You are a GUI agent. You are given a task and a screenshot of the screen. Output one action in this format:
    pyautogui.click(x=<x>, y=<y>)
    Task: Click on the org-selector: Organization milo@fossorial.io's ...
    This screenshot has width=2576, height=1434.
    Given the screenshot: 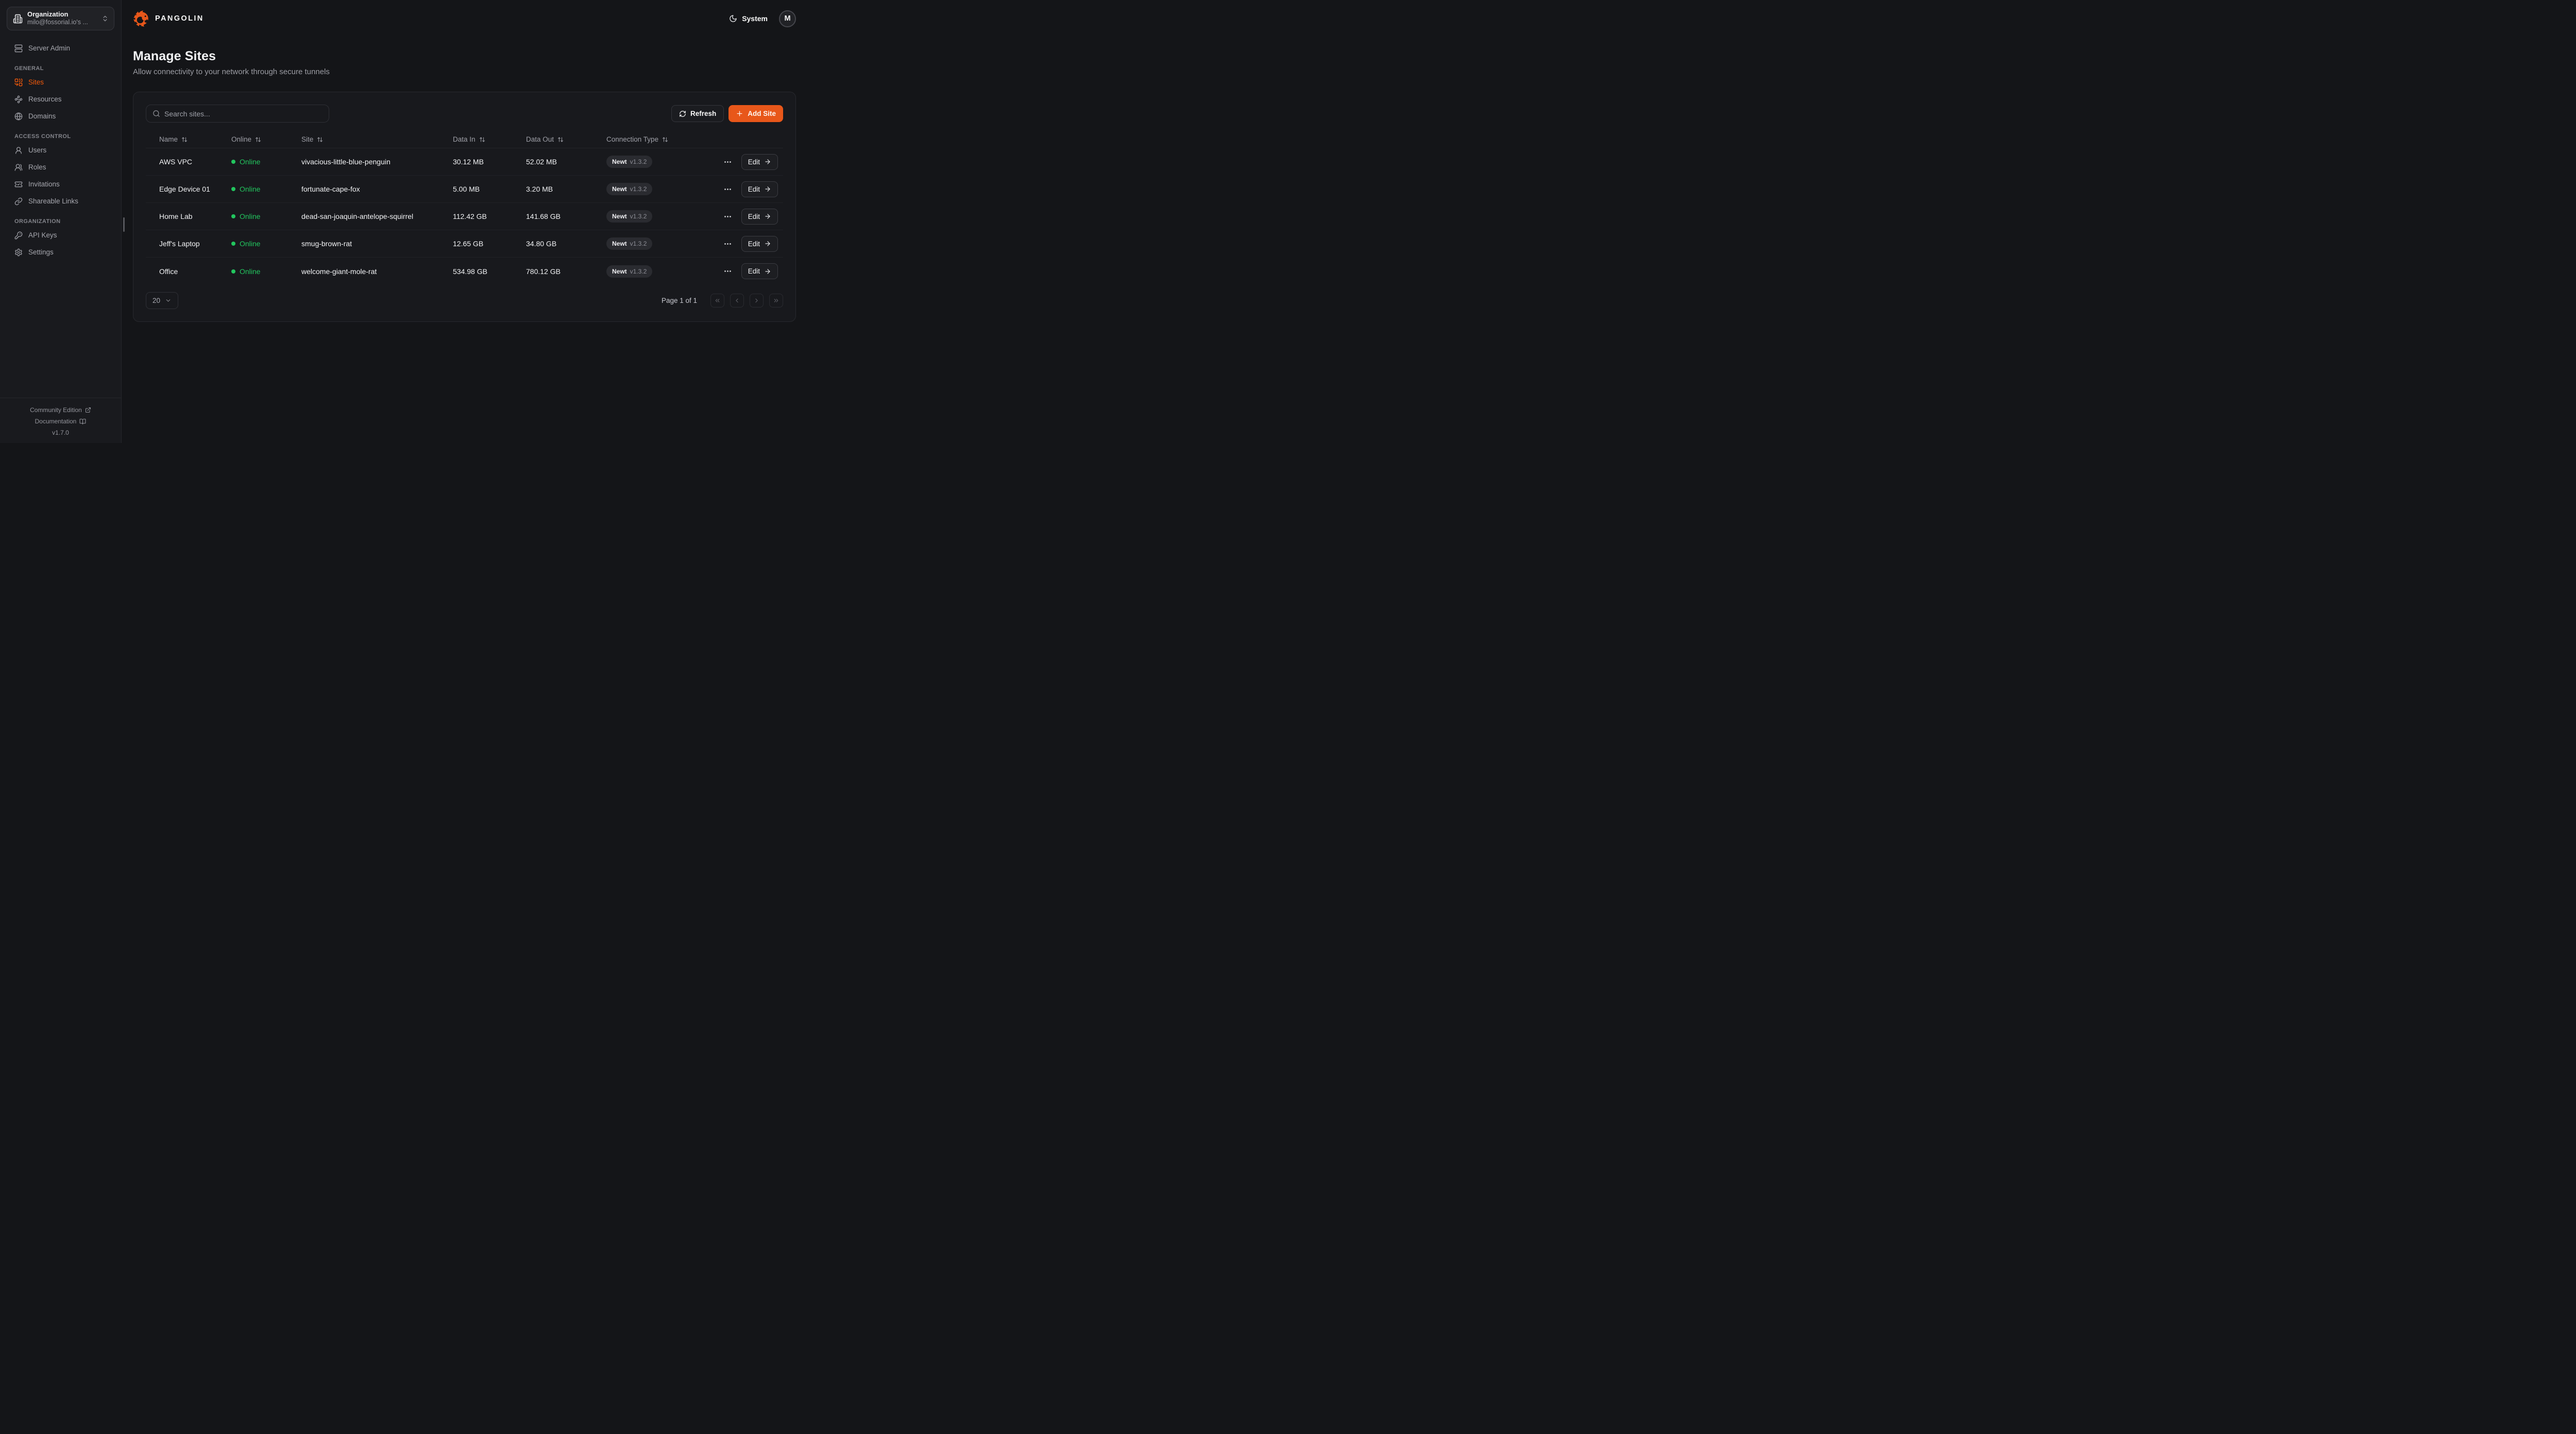 What is the action you would take?
    pyautogui.click(x=60, y=18)
    